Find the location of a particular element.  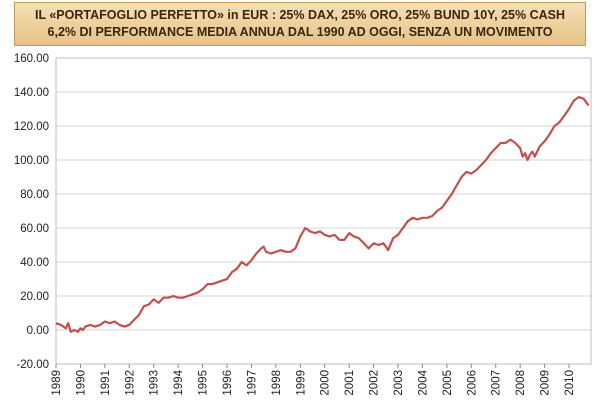

y-tick-label: 20.00 is located at coordinates (34, 297).